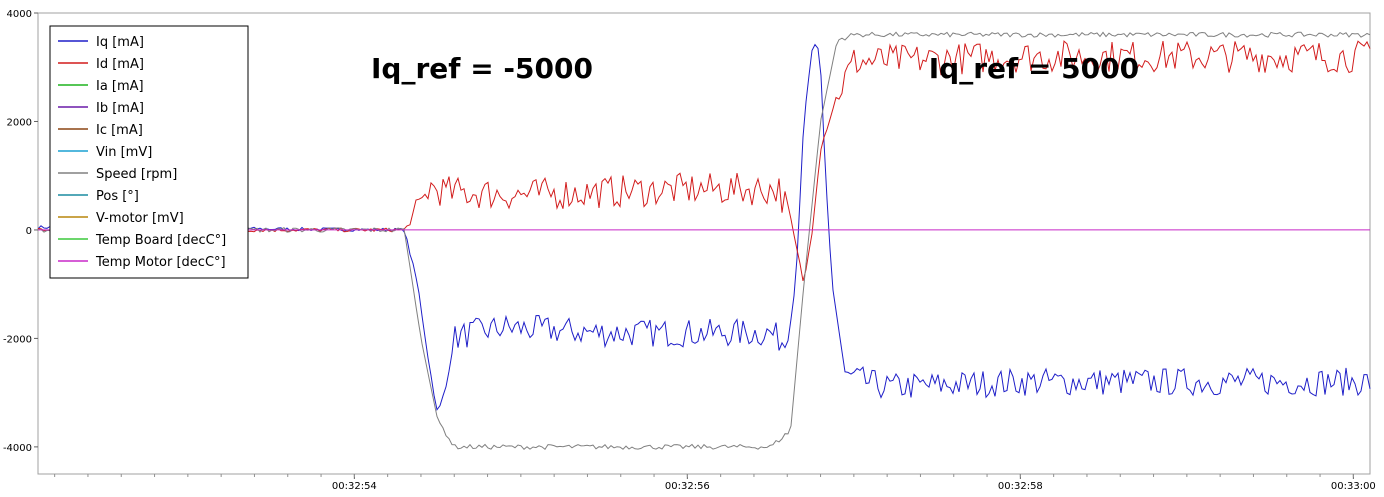 The image size is (1384, 497). Describe the element at coordinates (117, 196) in the screenshot. I see `legend-label: Pos [°]` at that location.